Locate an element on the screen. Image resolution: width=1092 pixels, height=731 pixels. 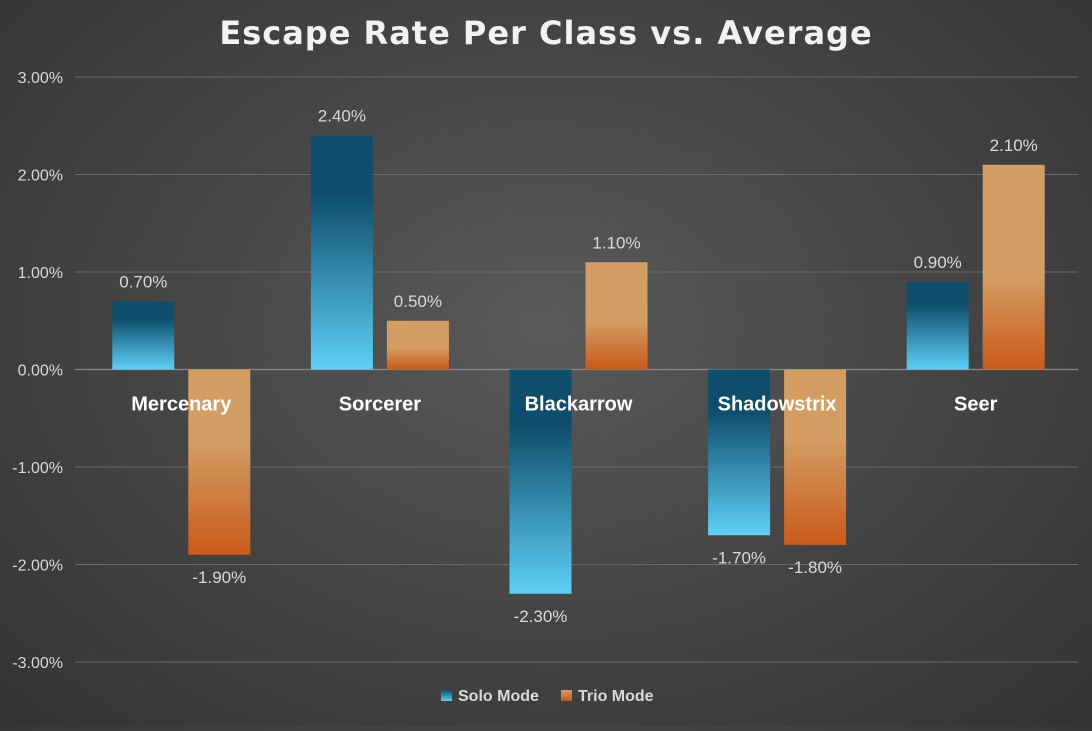
legend-swatch-trio is located at coordinates (566, 695).